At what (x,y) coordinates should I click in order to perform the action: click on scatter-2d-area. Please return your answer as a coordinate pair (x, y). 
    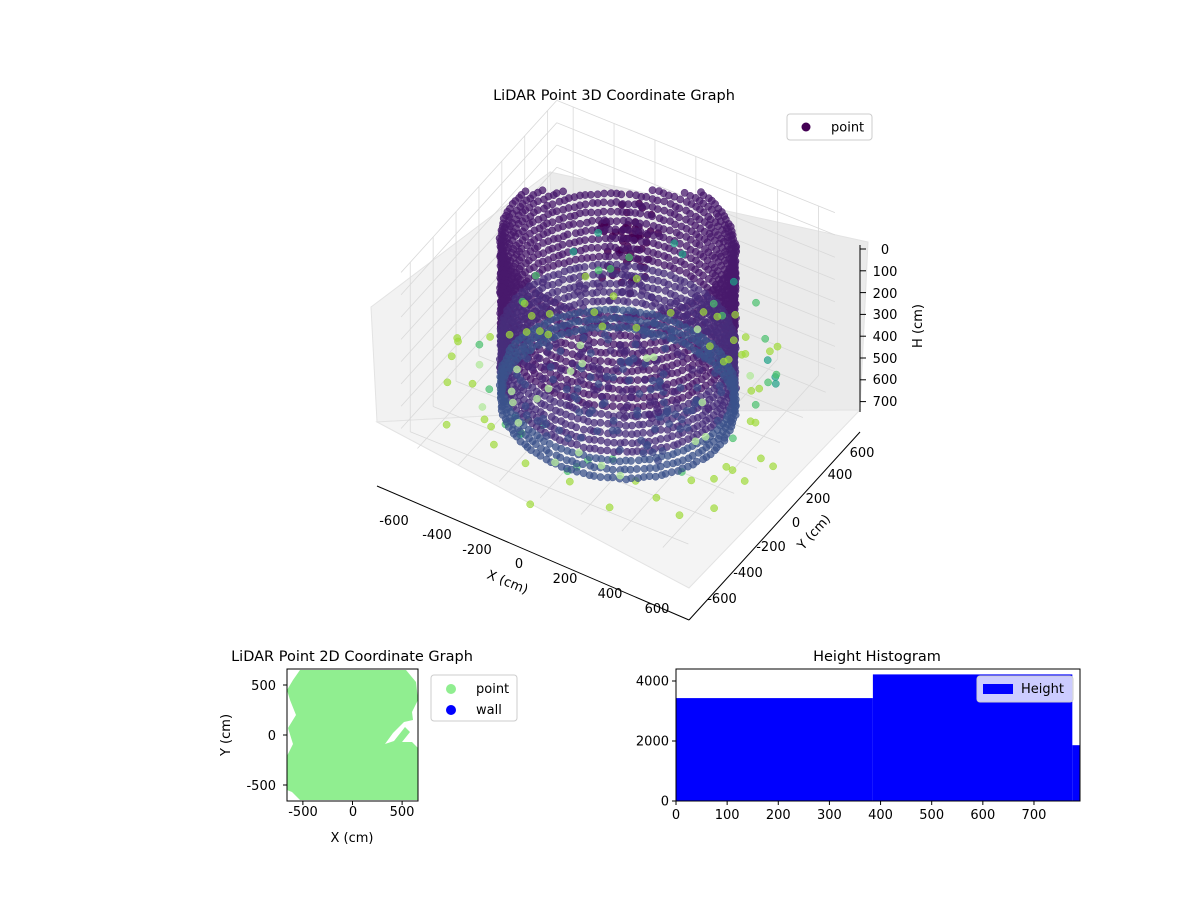
    Looking at the image, I should click on (352, 734).